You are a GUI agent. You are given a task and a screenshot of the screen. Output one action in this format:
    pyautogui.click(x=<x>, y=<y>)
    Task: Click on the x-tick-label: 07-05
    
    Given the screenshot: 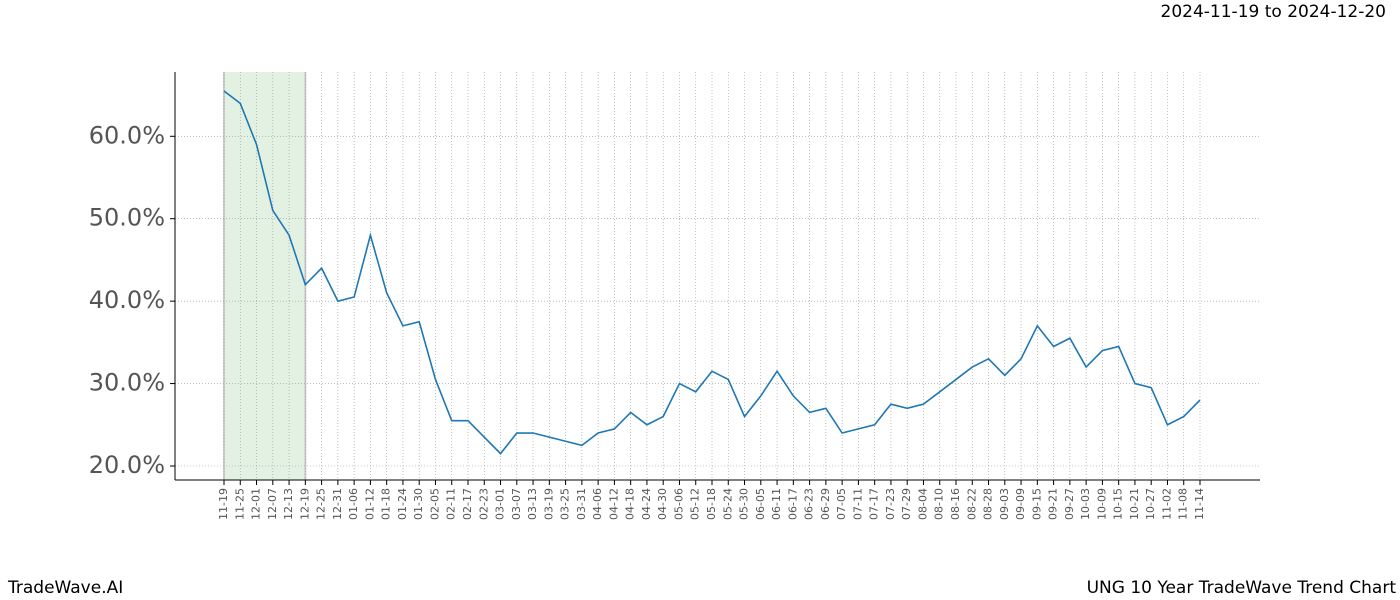 What is the action you would take?
    pyautogui.click(x=841, y=504)
    